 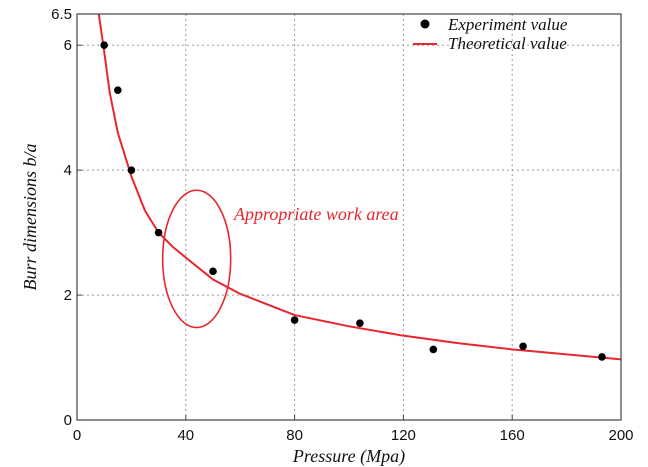 I want to click on y-tick-label-4: 6.5, so click(x=61, y=14).